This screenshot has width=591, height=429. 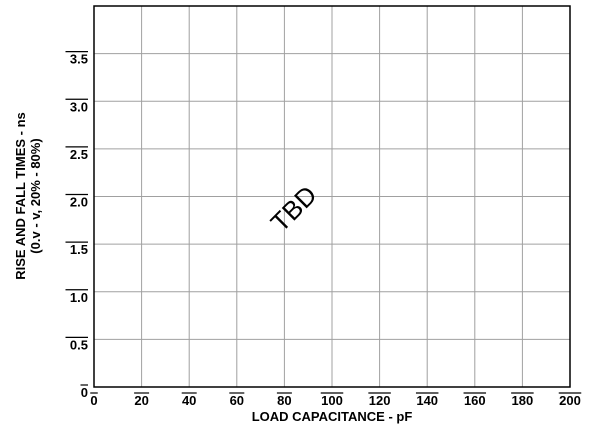 I want to click on x-tick-label: 120, so click(x=380, y=400).